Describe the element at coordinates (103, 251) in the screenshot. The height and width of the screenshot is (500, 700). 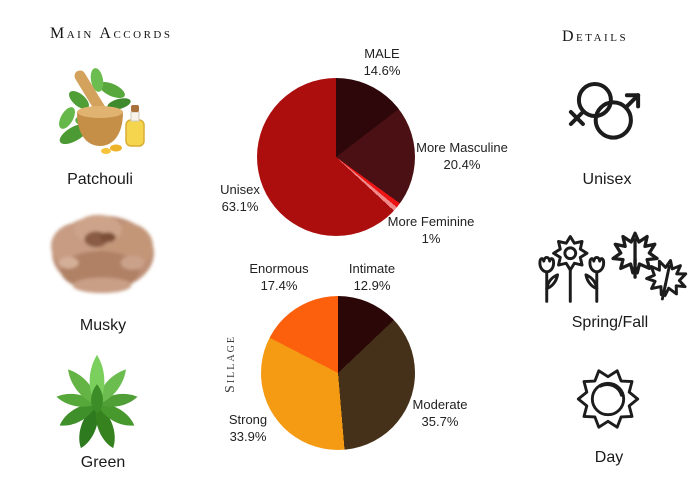
I see `musk-fiber-image` at that location.